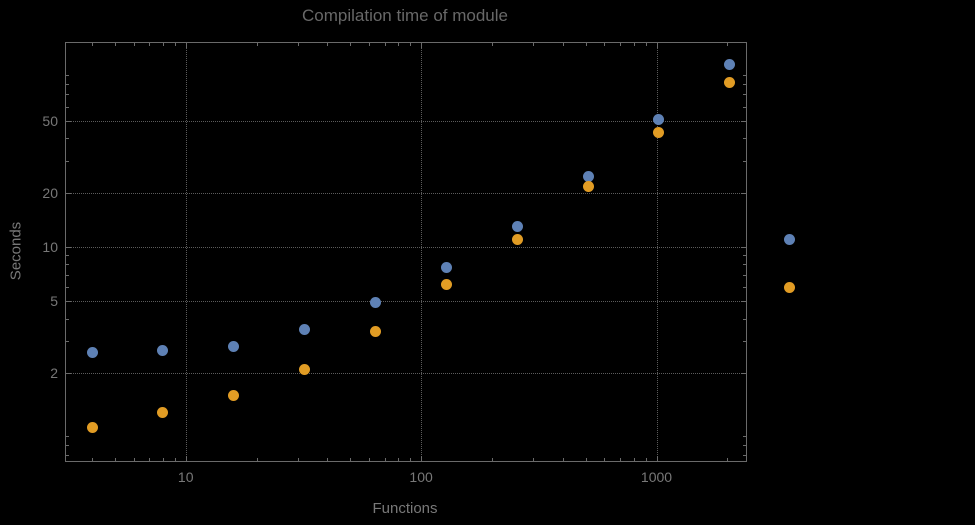  What do you see at coordinates (50, 192) in the screenshot?
I see `y-tick-label: 20` at bounding box center [50, 192].